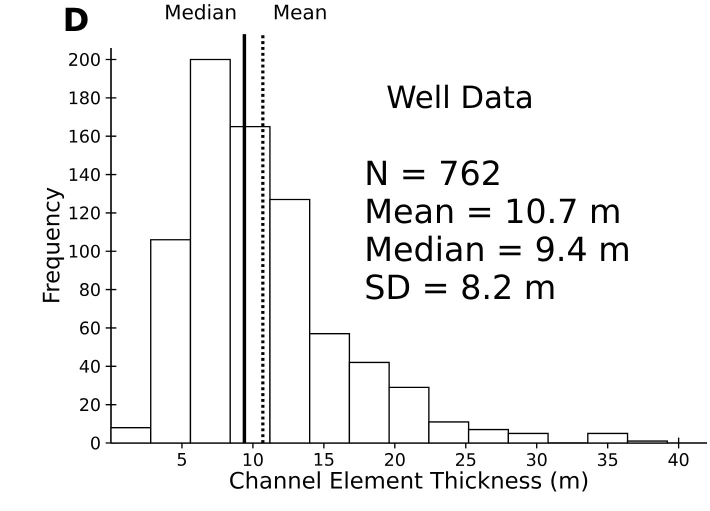  Describe the element at coordinates (324, 459) in the screenshot. I see `x-tick-label: 15` at that location.